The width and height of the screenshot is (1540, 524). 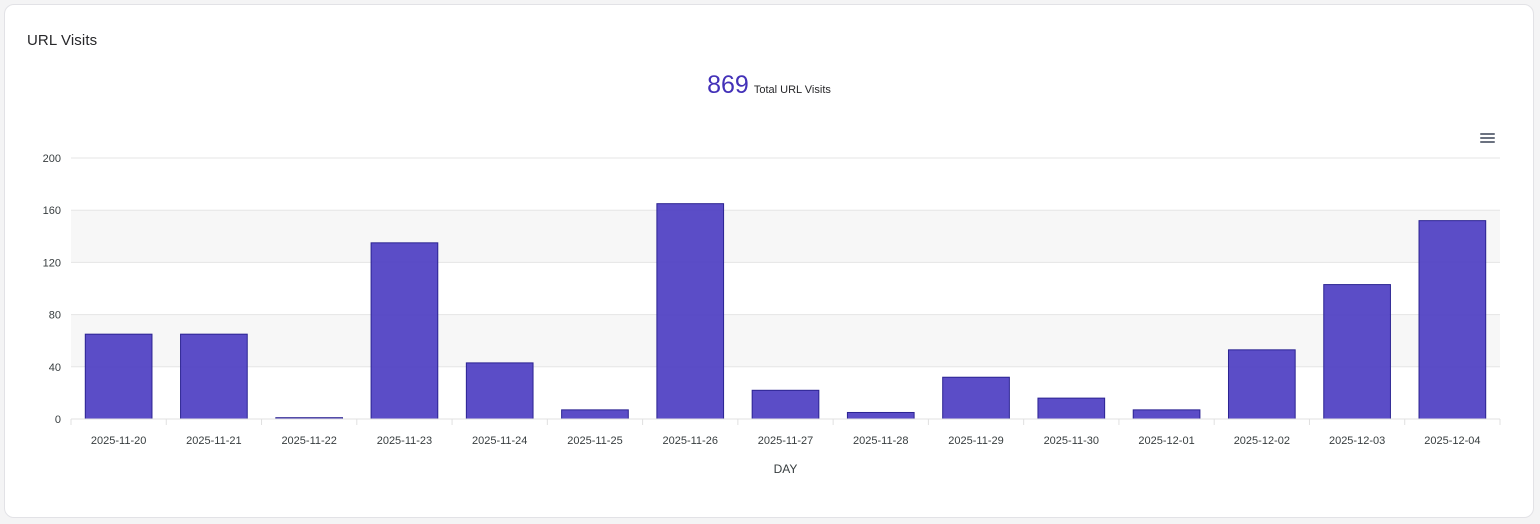 I want to click on x-tick-label: 2025-12-02, so click(x=1262, y=441).